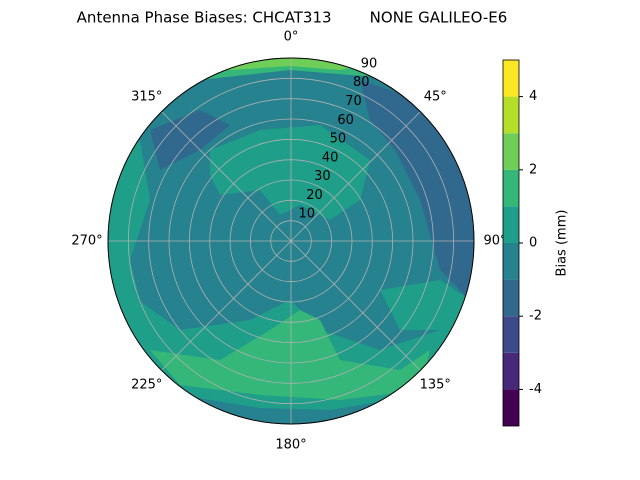 The width and height of the screenshot is (640, 480). What do you see at coordinates (86, 241) in the screenshot?
I see `angle-tick-label: 270°` at bounding box center [86, 241].